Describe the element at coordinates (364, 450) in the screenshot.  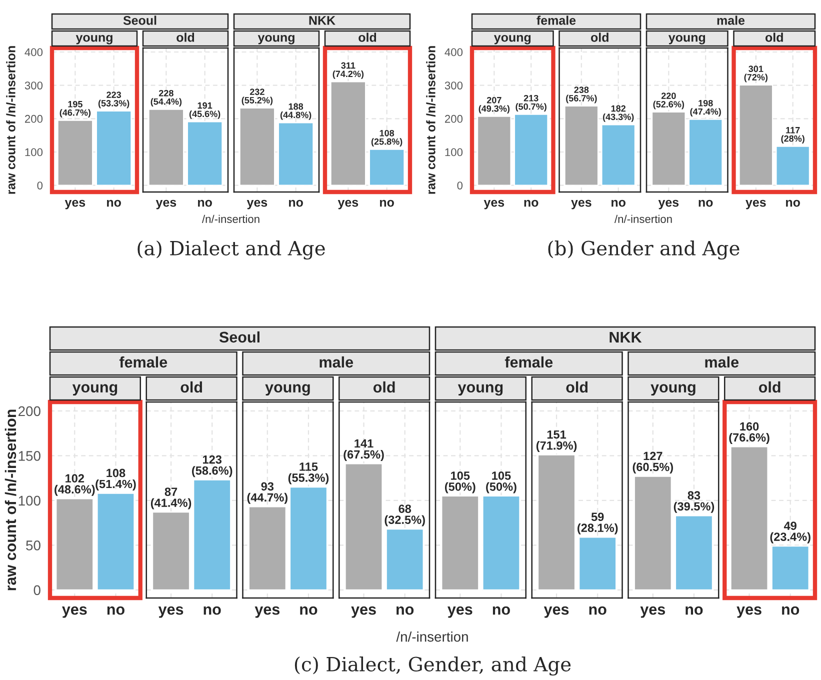
I see `data-label: 141 (67.5%)` at that location.